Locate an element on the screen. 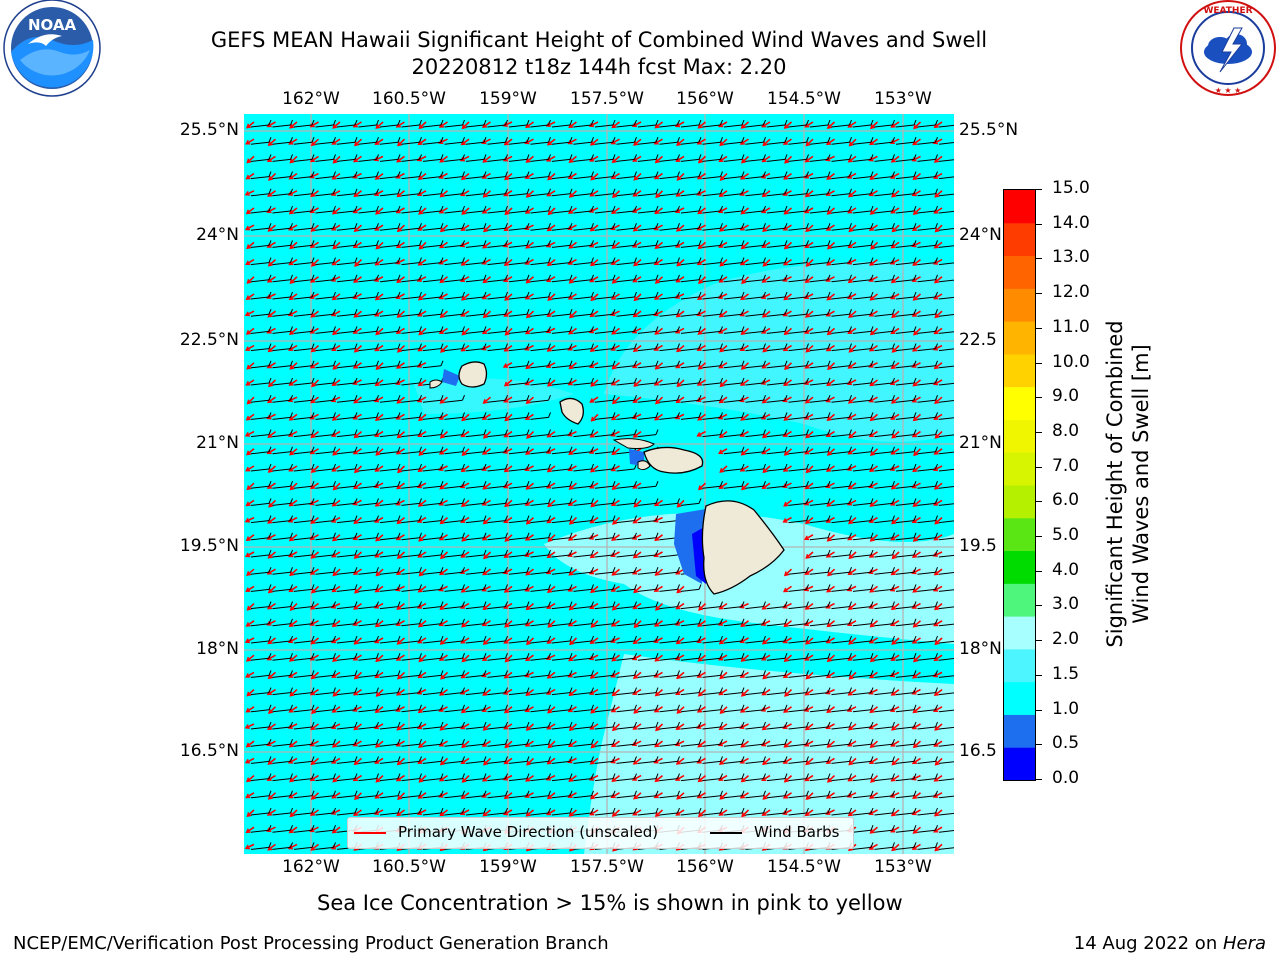  longitude-tick-label: 153°W is located at coordinates (903, 99).